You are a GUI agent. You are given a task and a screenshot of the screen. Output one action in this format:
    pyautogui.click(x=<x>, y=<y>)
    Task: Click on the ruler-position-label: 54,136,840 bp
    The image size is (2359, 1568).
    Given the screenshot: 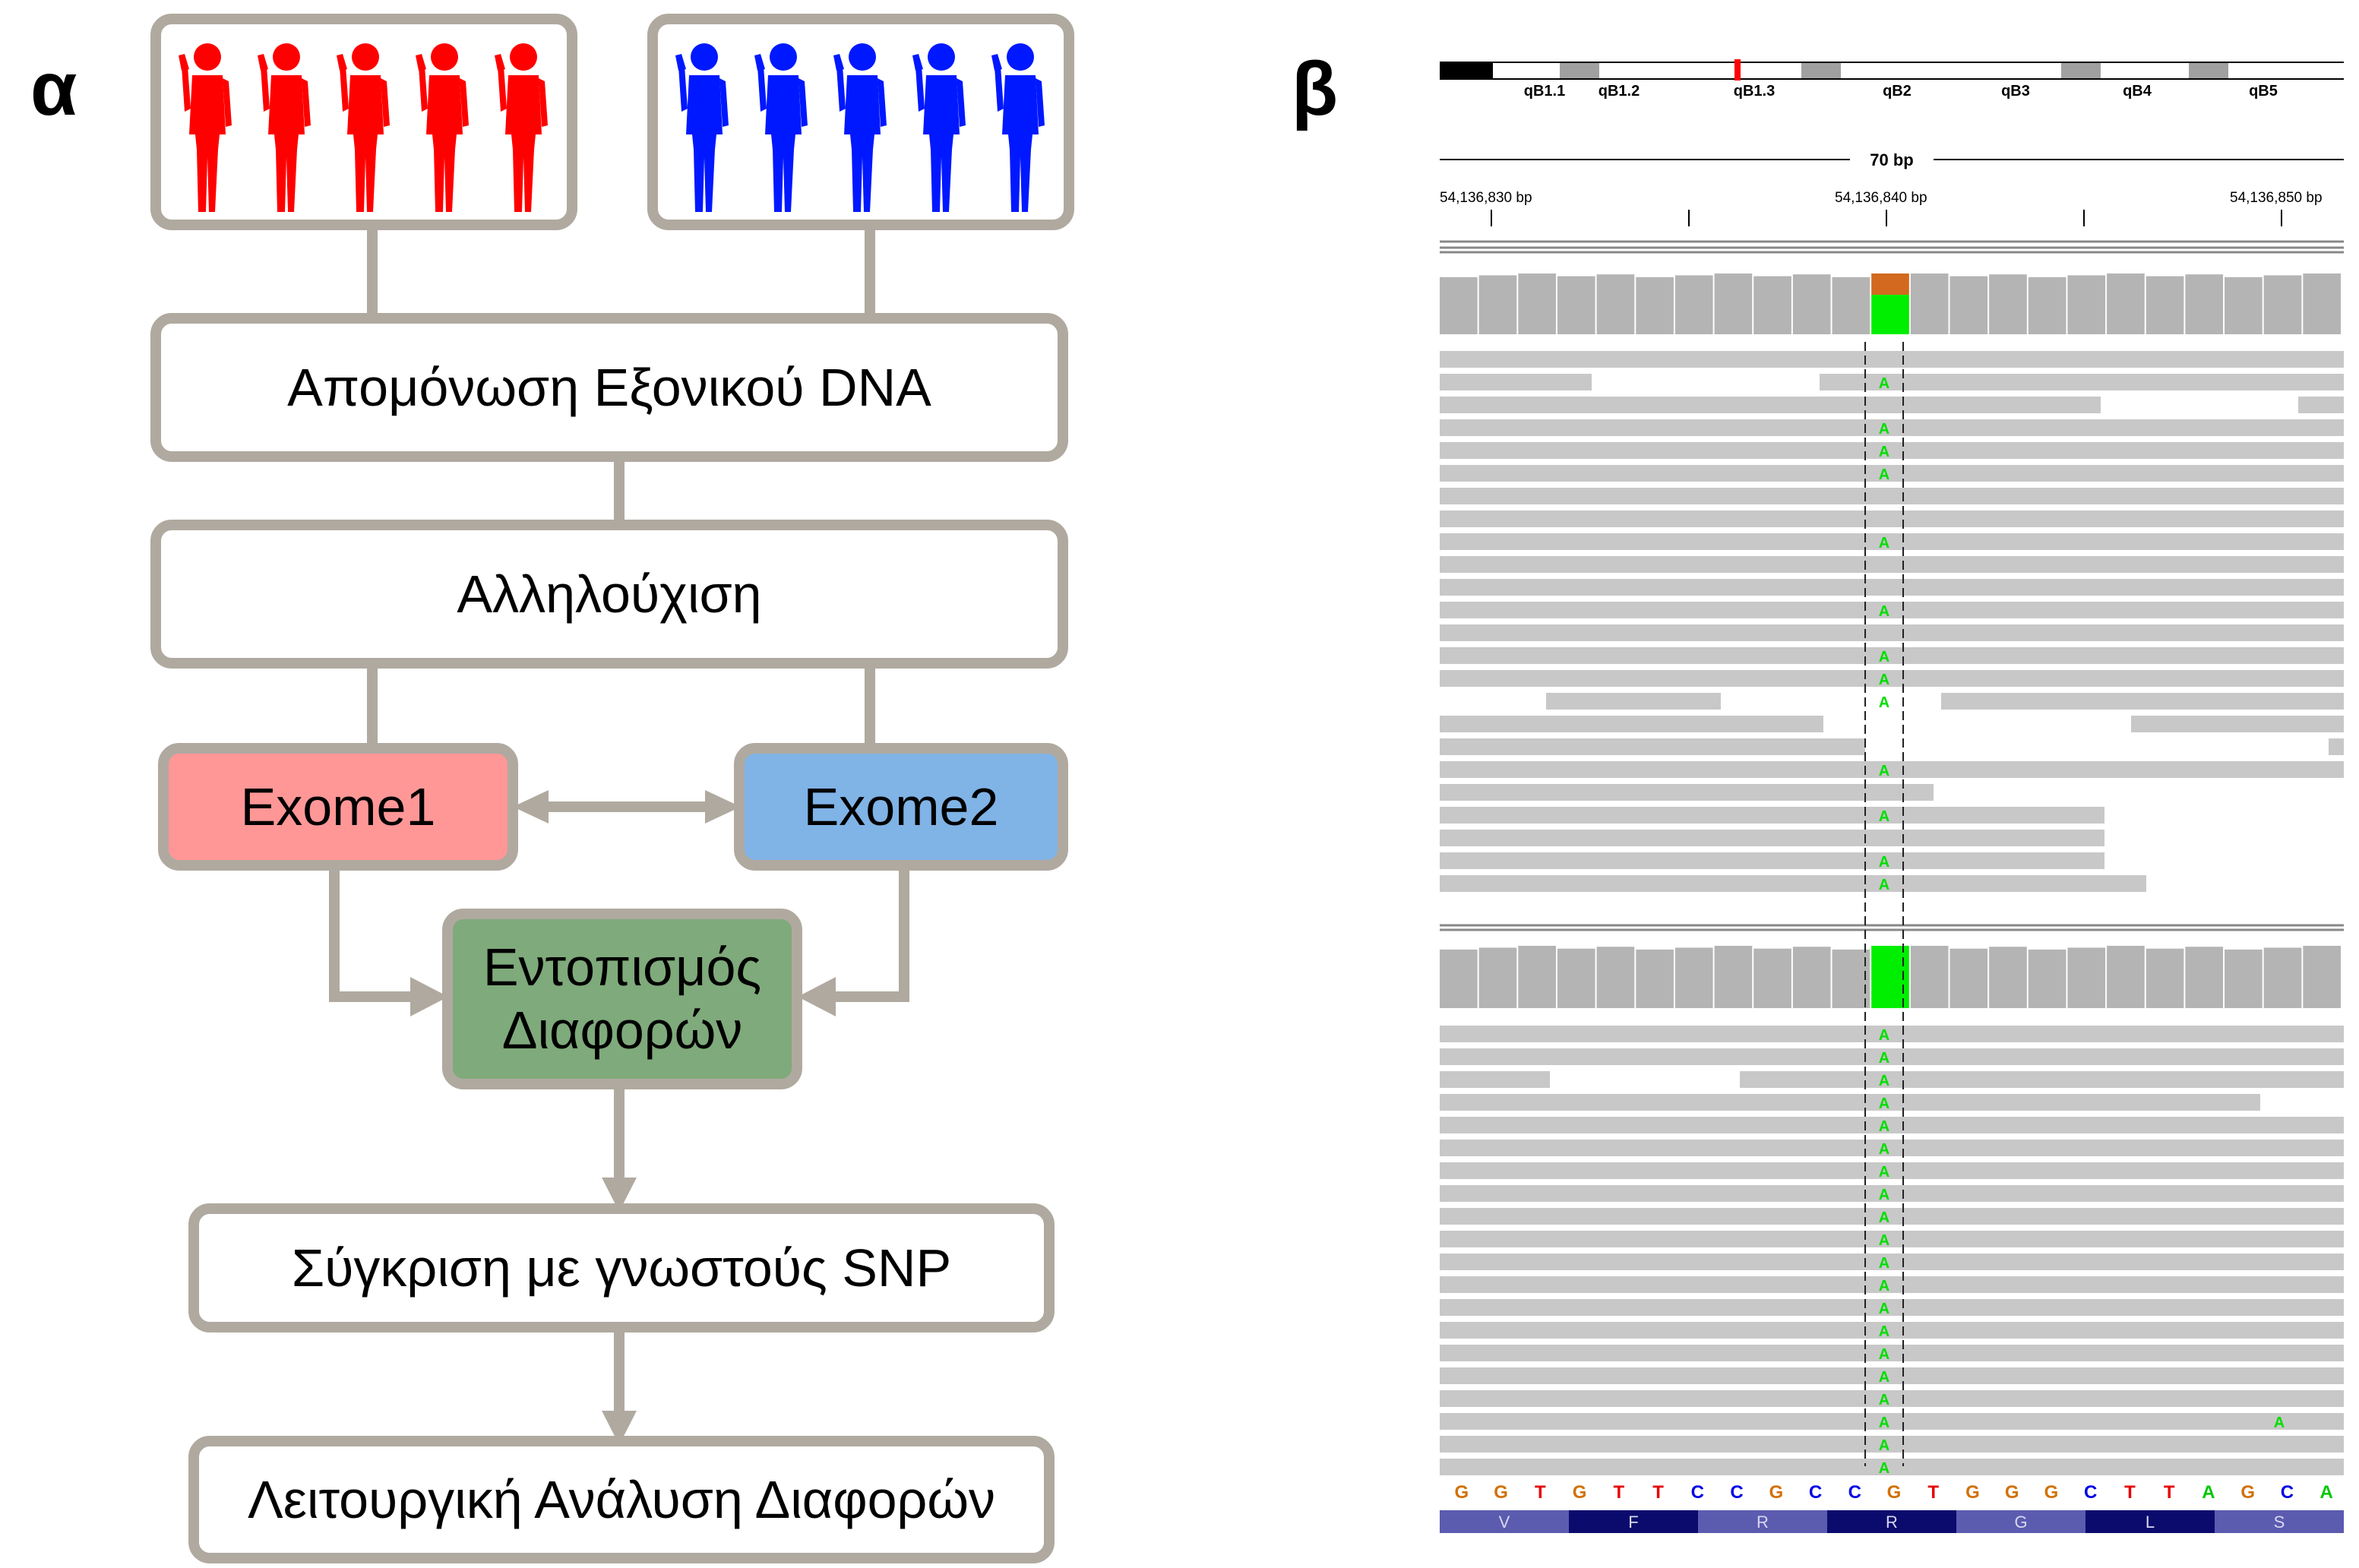 What is the action you would take?
    pyautogui.click(x=1881, y=198)
    